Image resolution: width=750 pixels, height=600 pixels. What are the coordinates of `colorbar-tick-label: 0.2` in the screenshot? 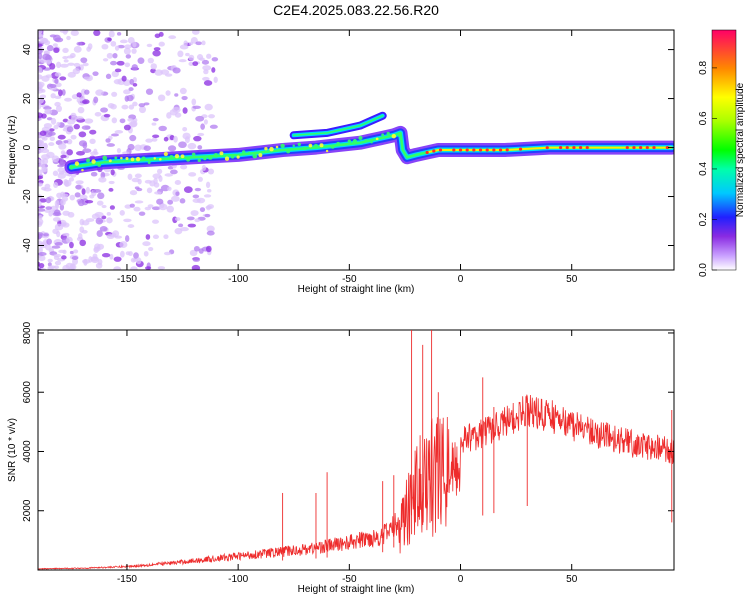 It's located at (703, 219).